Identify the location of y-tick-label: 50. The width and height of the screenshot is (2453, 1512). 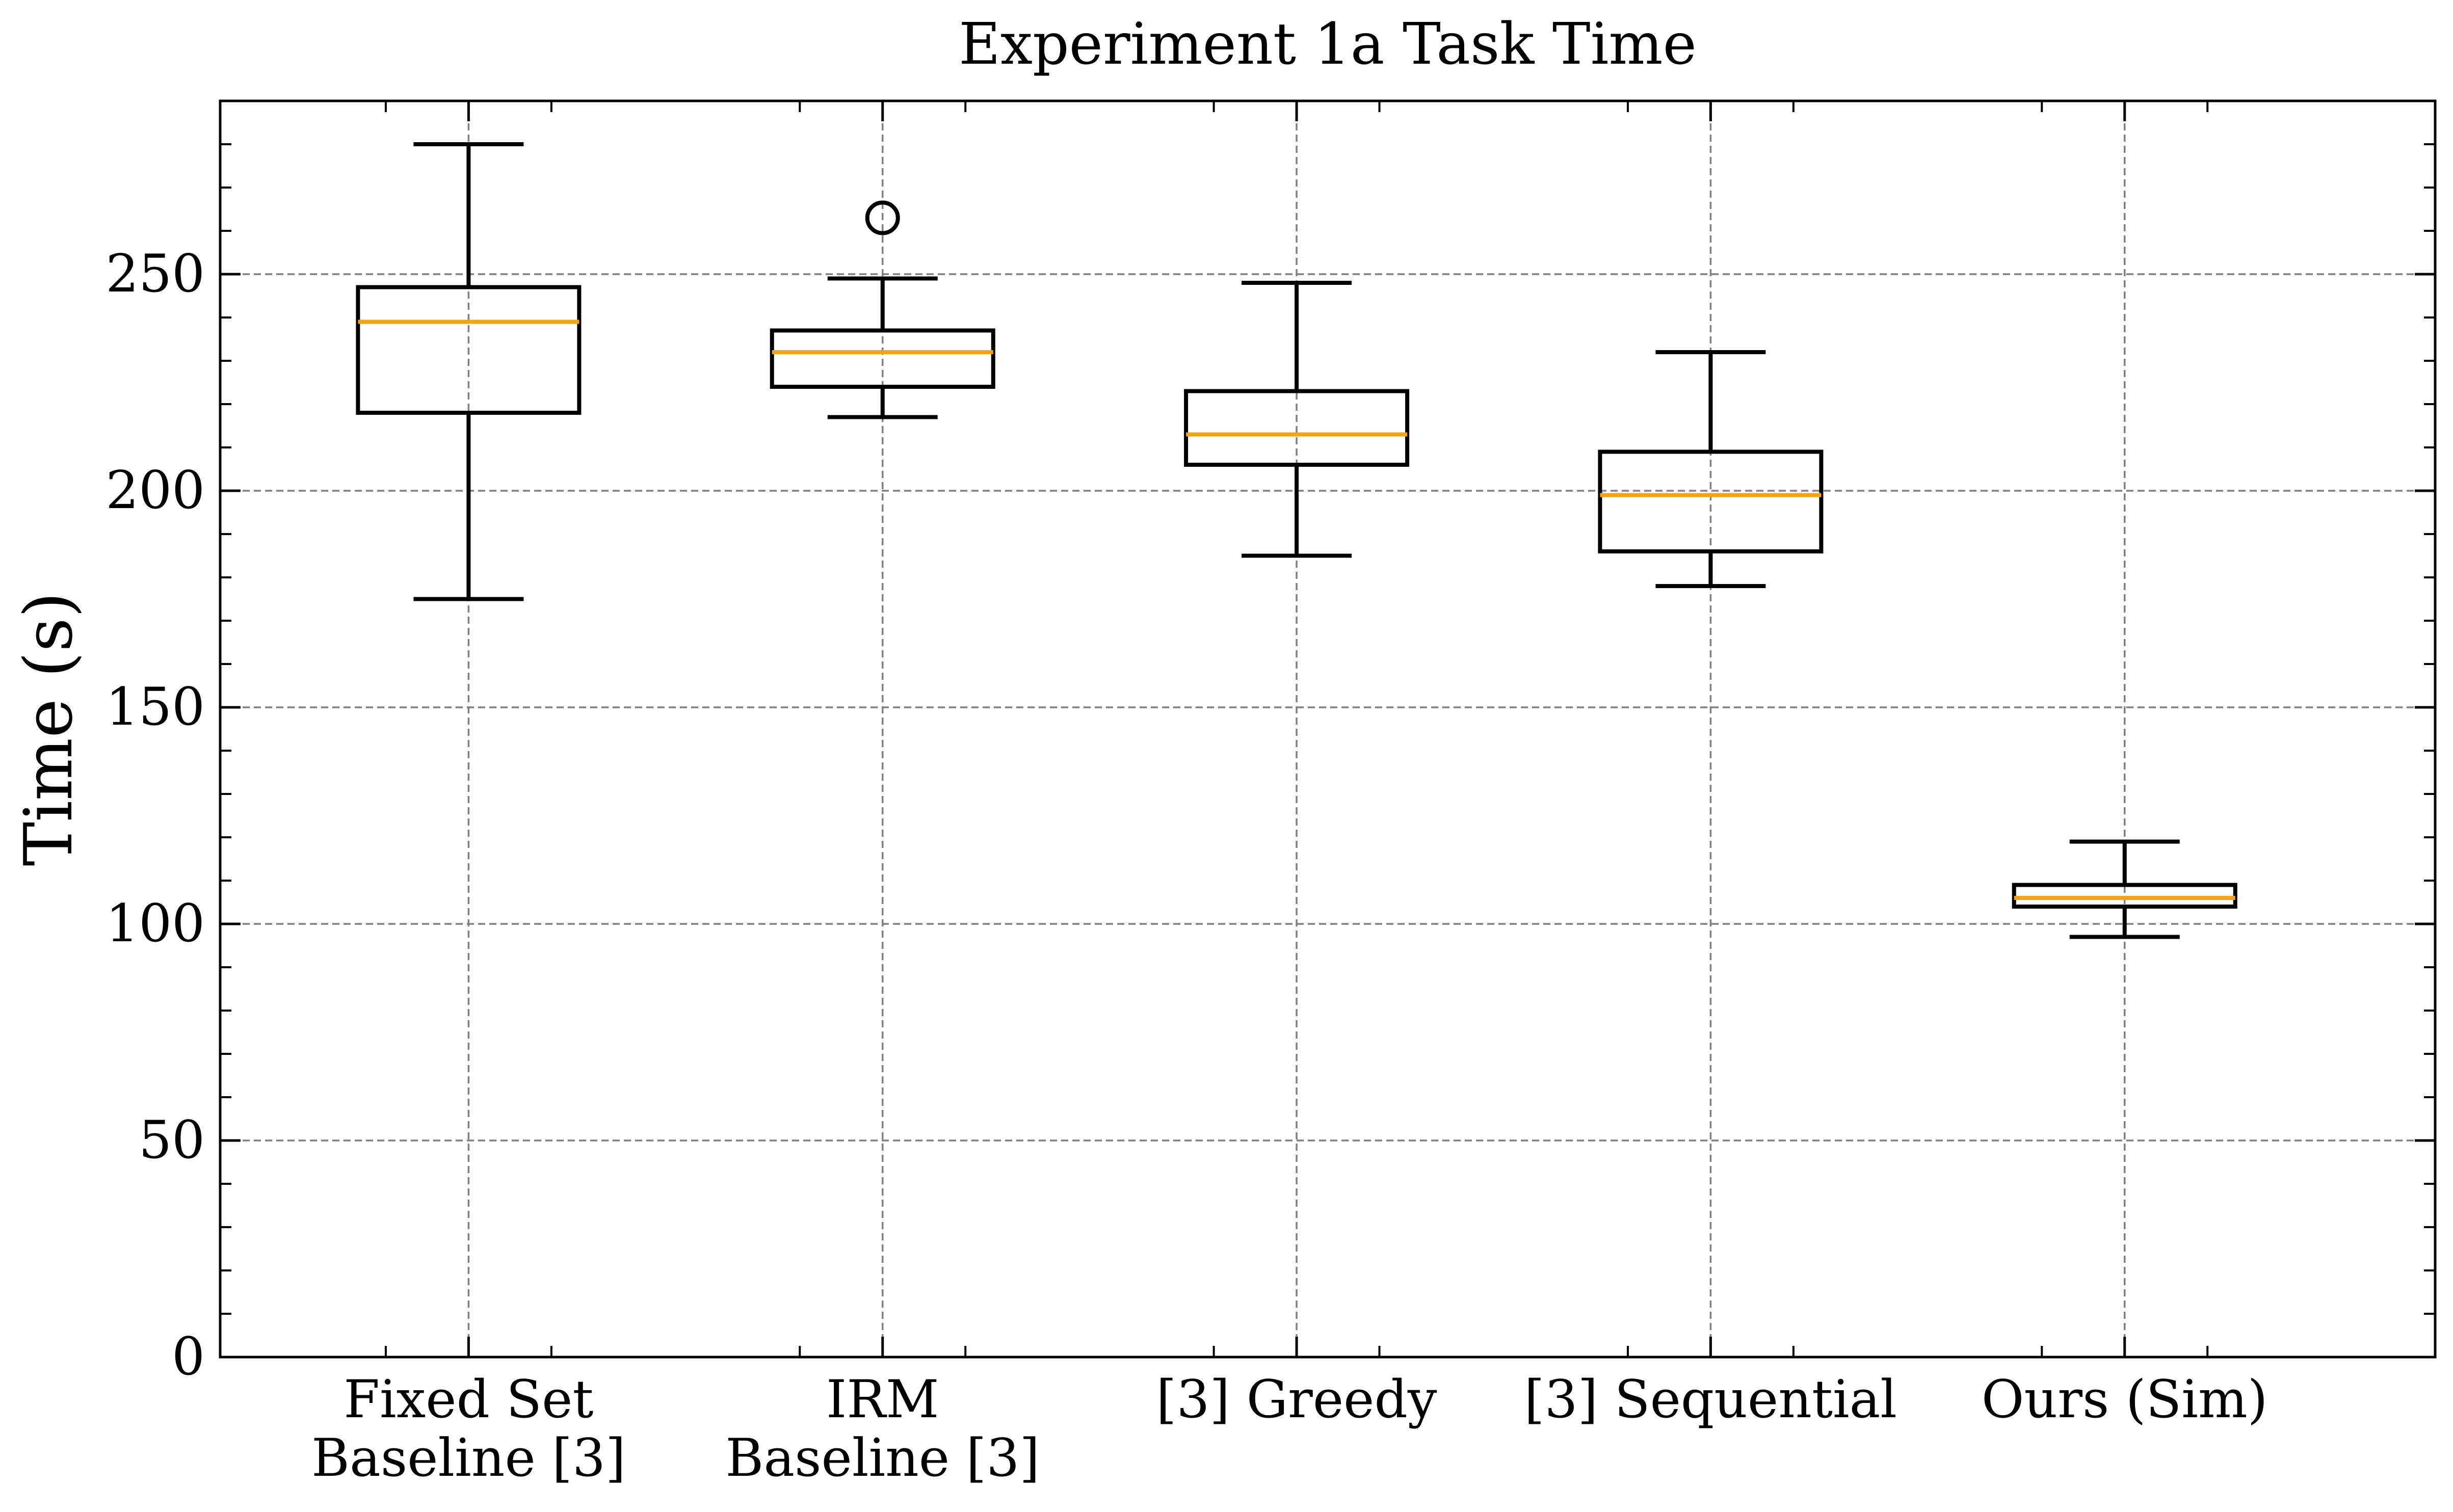
(172, 1140).